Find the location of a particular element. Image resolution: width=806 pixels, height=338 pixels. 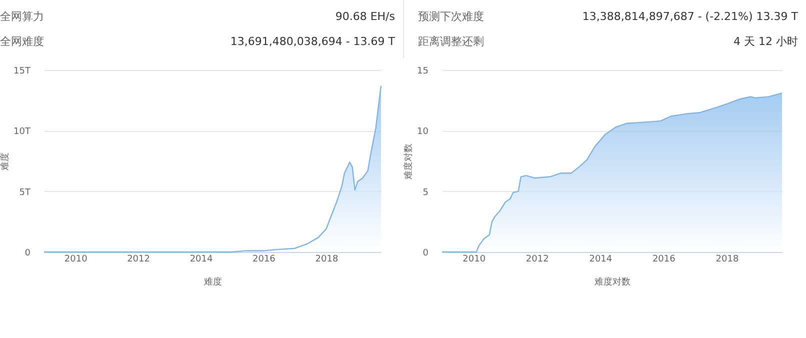

y-tick-label: 5 is located at coordinates (425, 193).